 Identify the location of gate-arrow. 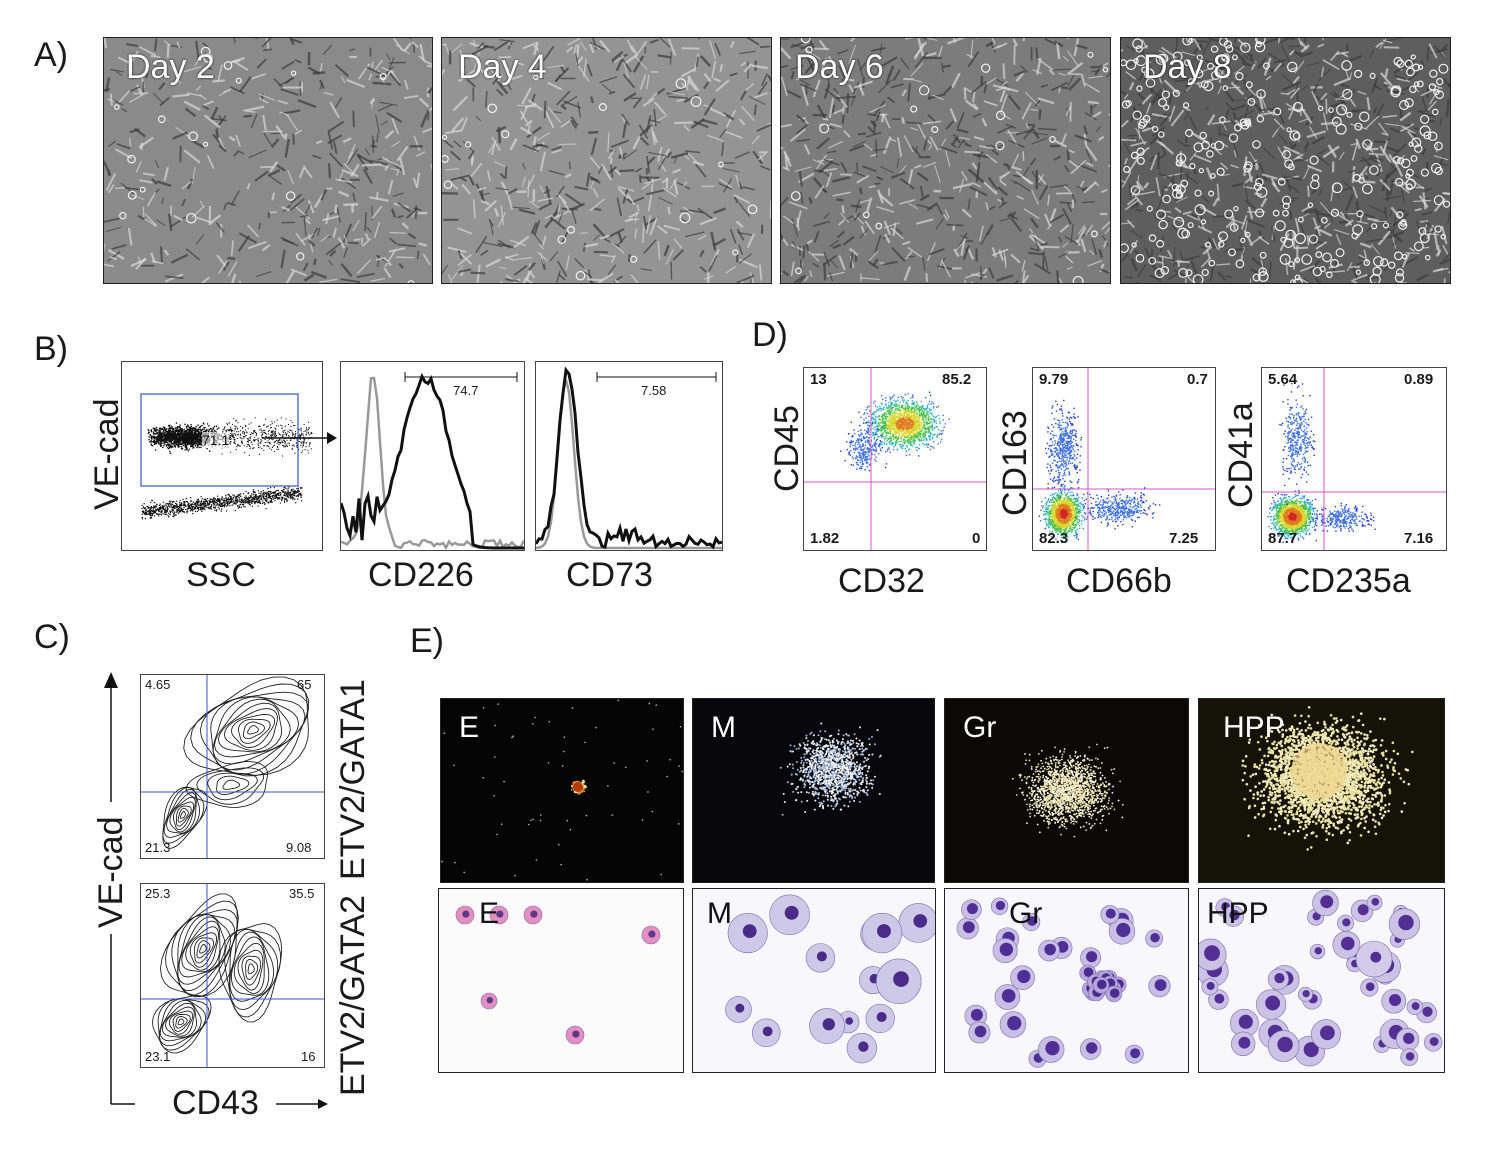
(299, 438).